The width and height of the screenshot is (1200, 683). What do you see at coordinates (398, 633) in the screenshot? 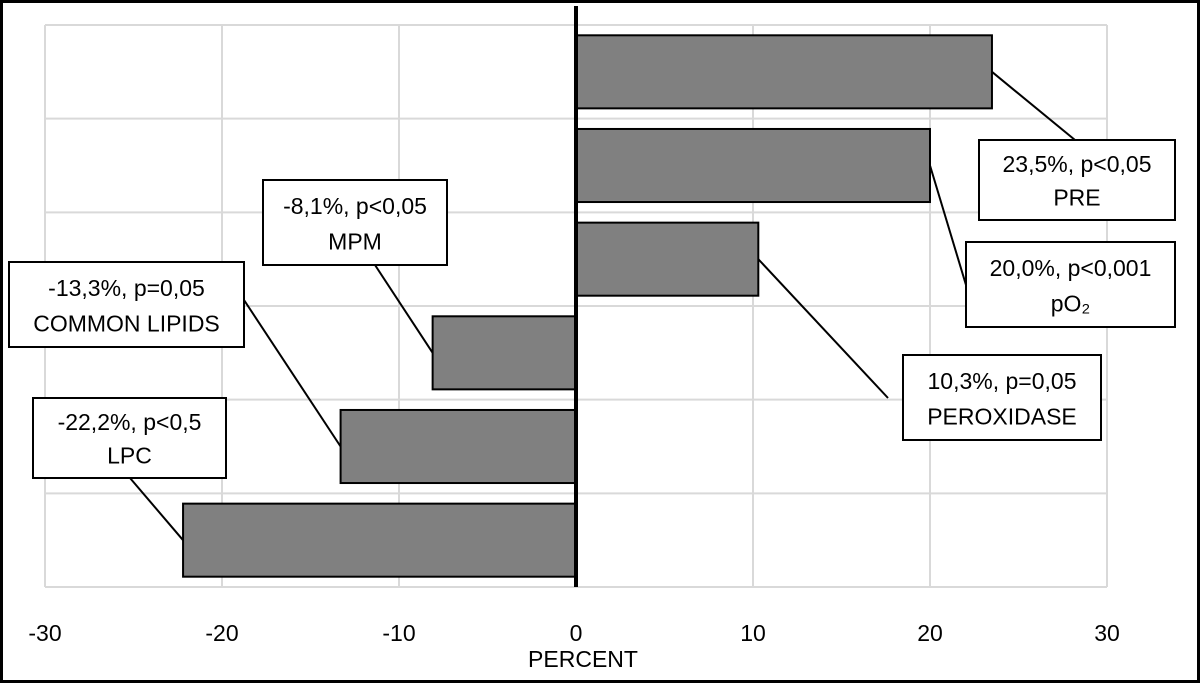
I see `x-tick-label: -10` at bounding box center [398, 633].